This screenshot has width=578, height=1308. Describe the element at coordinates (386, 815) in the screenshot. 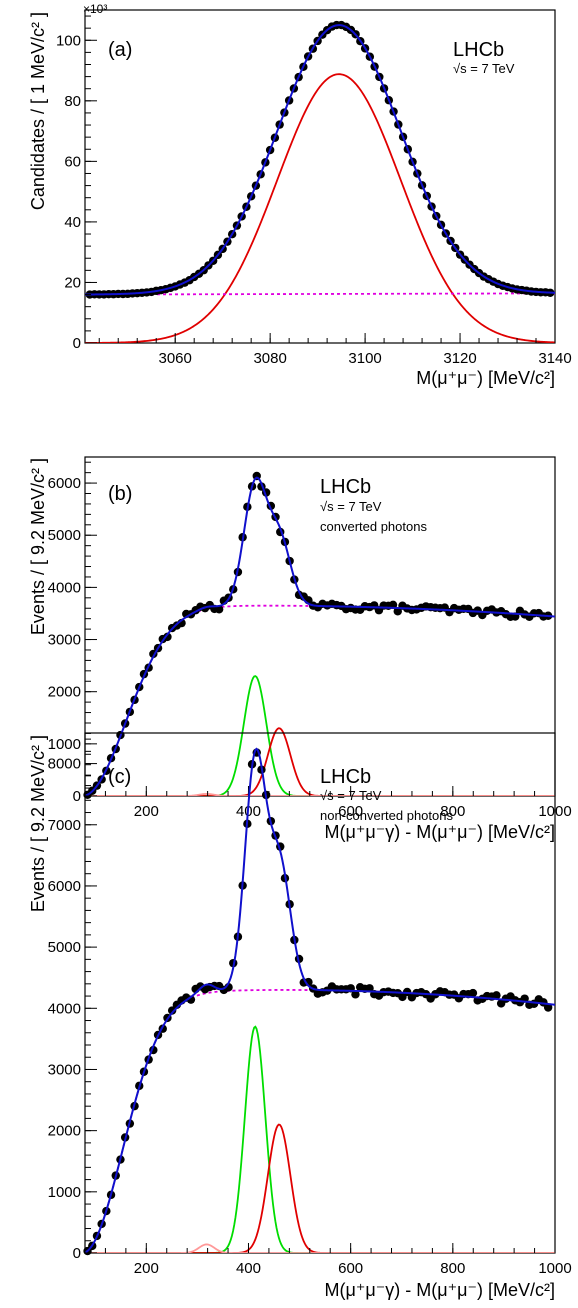

I see `subtitle: non-converted photons` at that location.